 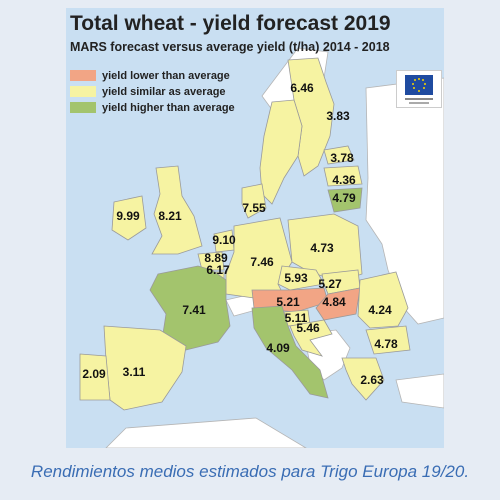 What do you see at coordinates (83, 75) in the screenshot?
I see `legend-swatch-lower` at bounding box center [83, 75].